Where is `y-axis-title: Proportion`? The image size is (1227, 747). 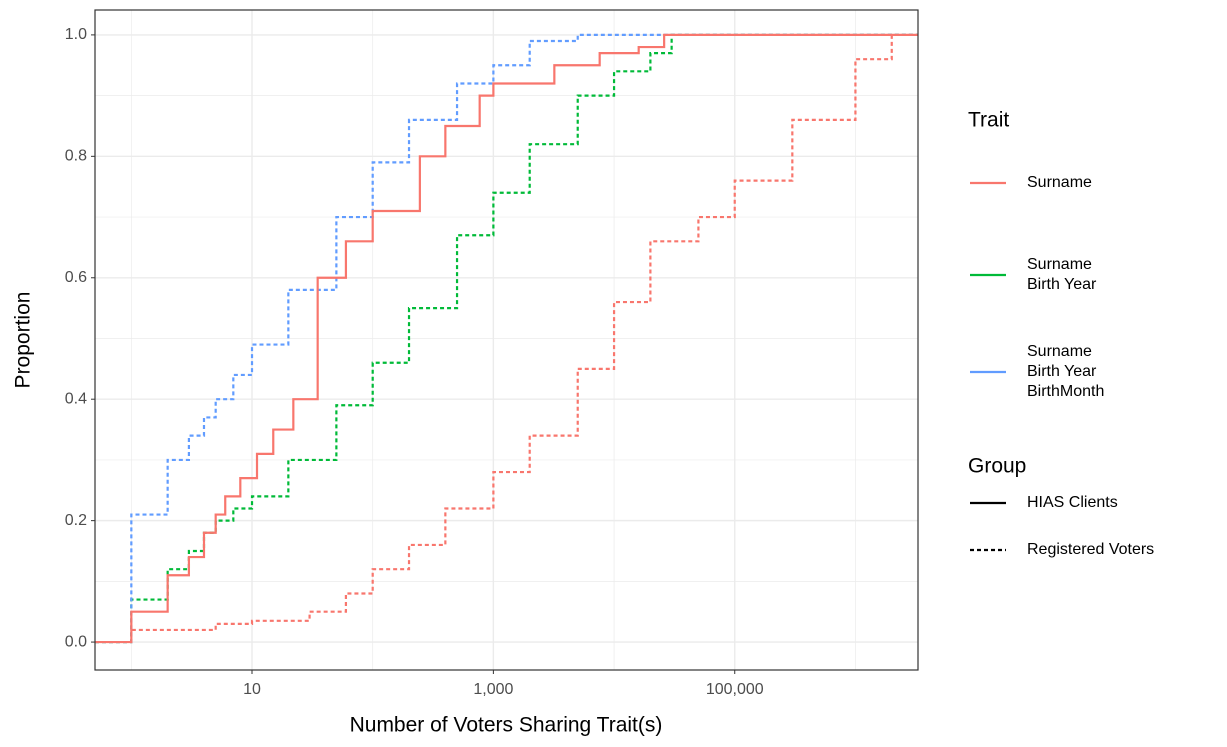 y-axis-title: Proportion is located at coordinates (23, 340).